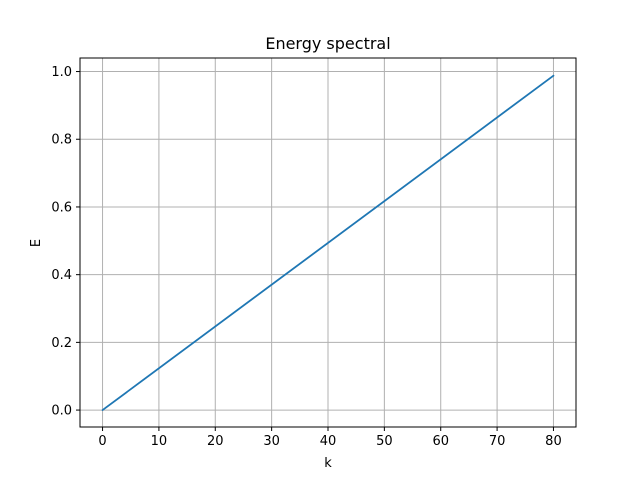  Describe the element at coordinates (36, 243) in the screenshot. I see `y-axis-label: E` at that location.